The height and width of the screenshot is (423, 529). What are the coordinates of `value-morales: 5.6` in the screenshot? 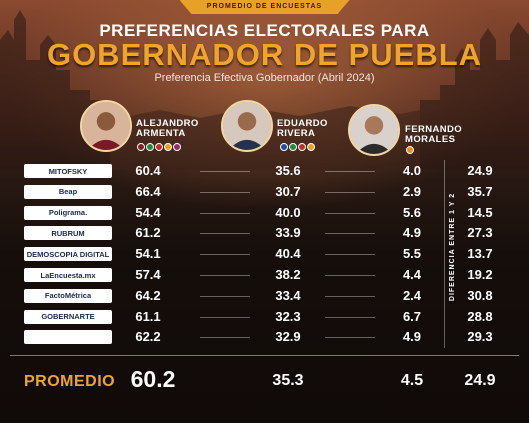 It's located at (412, 212).